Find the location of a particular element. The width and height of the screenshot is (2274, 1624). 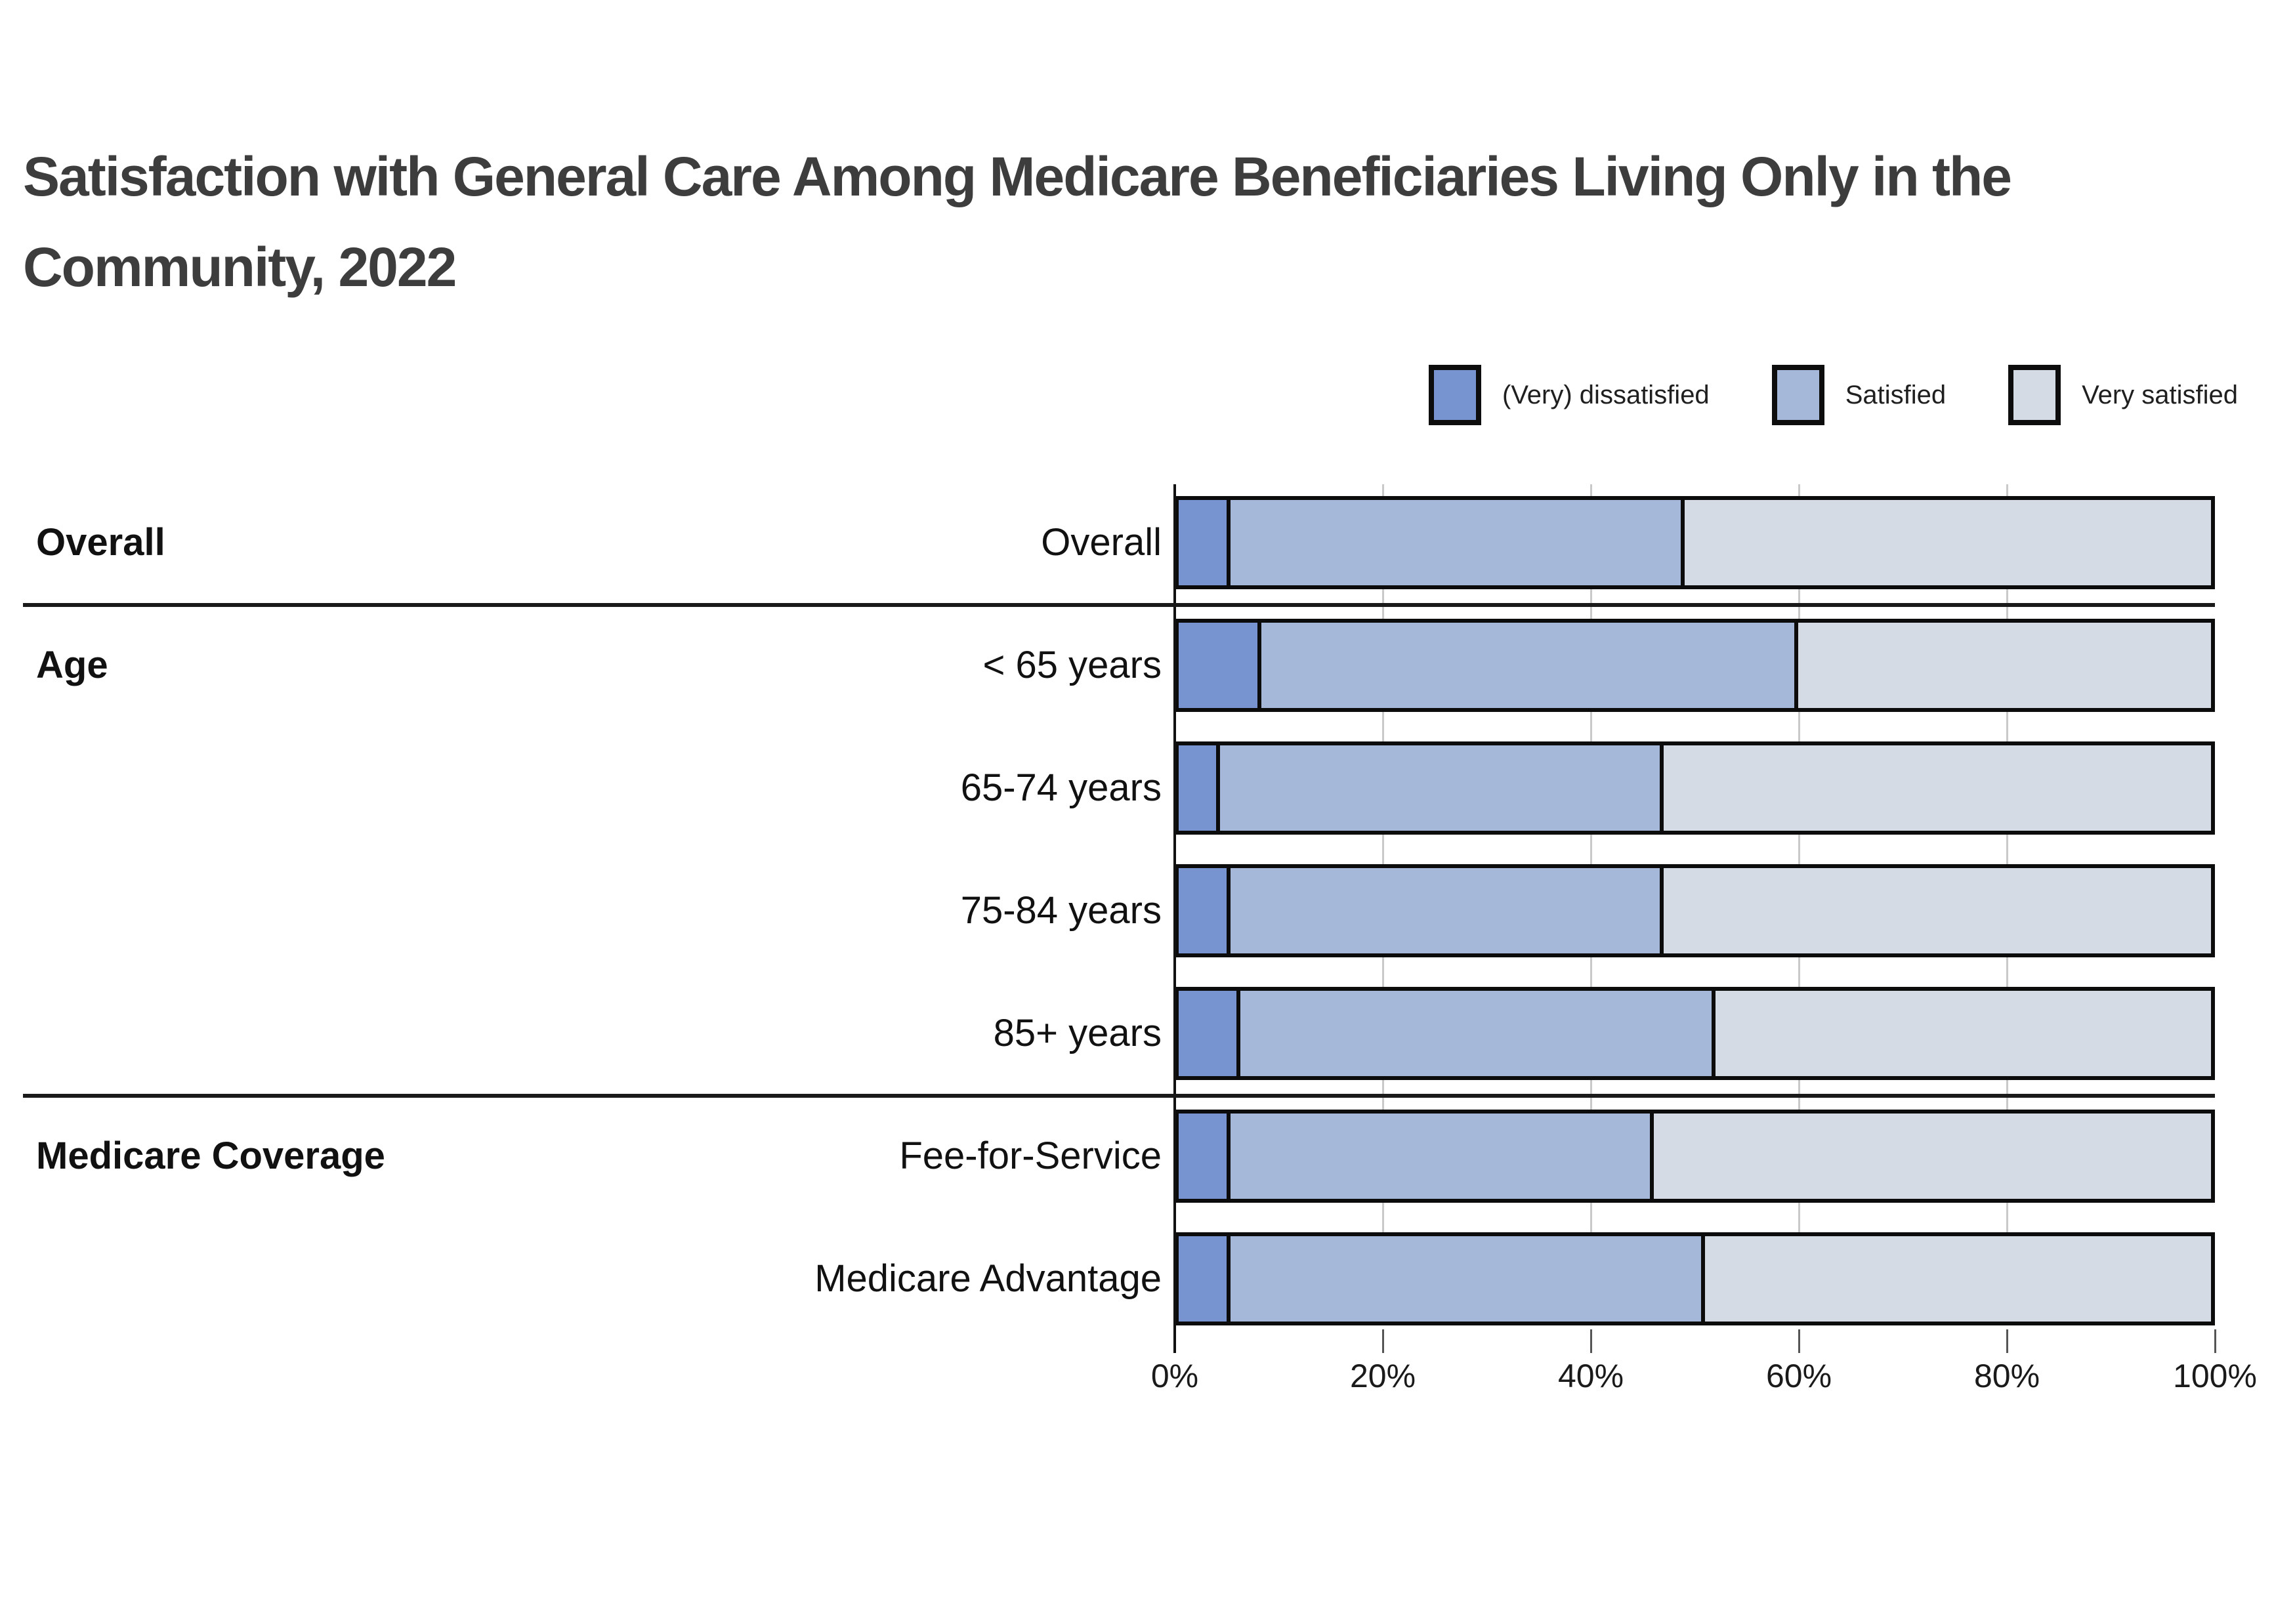

legend-label-dissatisfied: (Very) dissatisfied is located at coordinates (1606, 394).